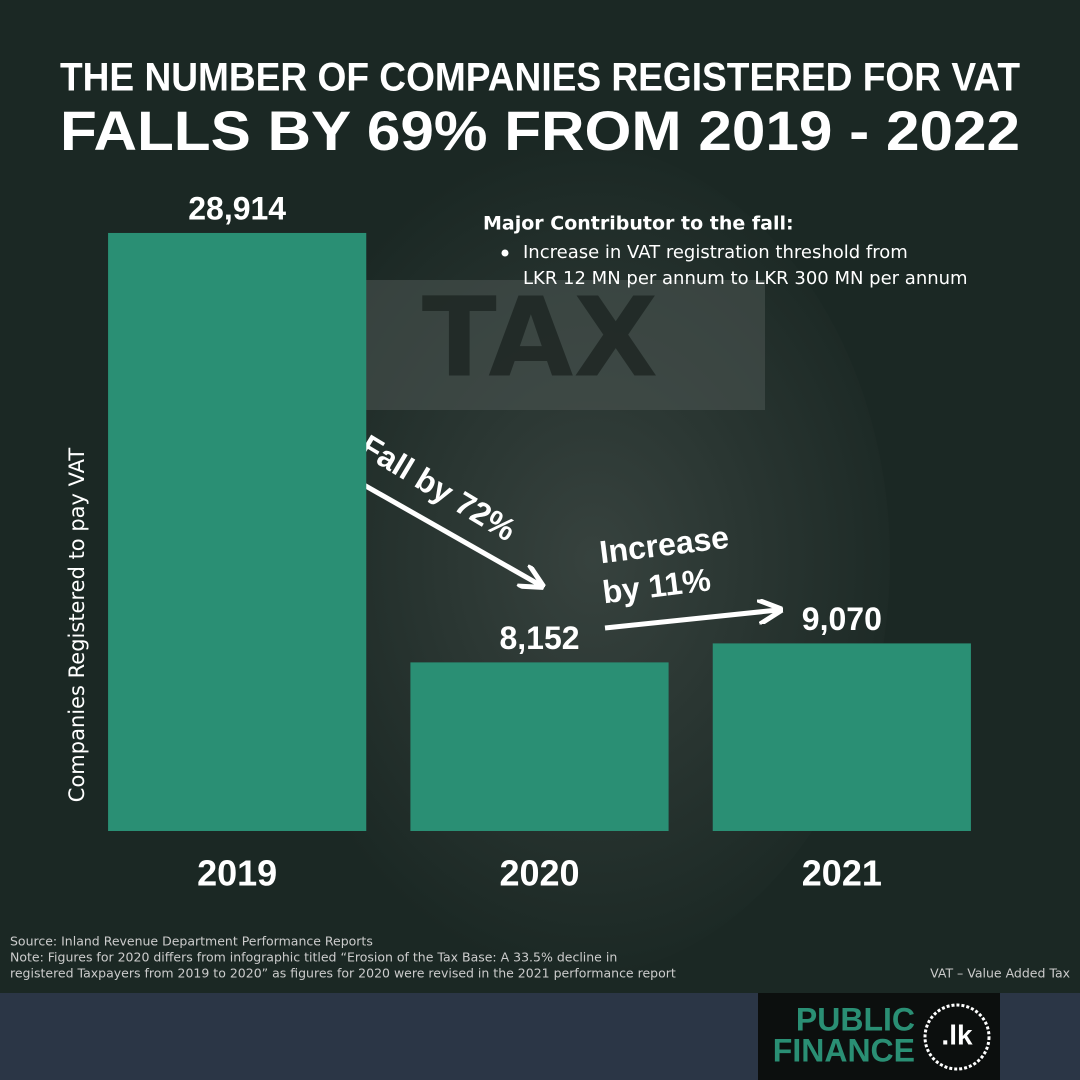 The height and width of the screenshot is (1080, 1080). I want to click on logo-text: PUBLIC, so click(855, 1019).